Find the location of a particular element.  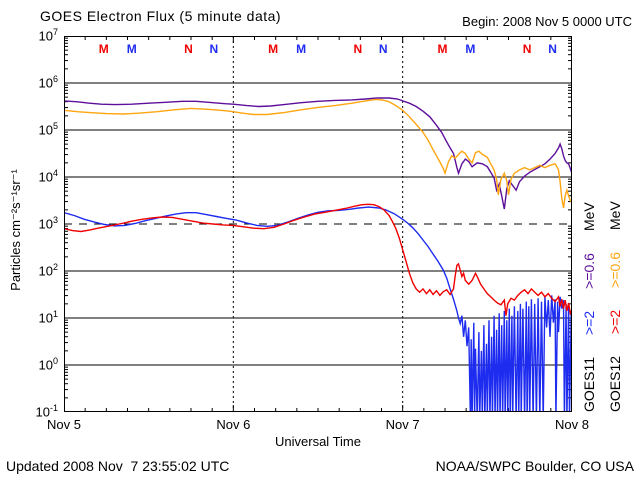

legend-goes11-e06: >=0.6 is located at coordinates (589, 271).